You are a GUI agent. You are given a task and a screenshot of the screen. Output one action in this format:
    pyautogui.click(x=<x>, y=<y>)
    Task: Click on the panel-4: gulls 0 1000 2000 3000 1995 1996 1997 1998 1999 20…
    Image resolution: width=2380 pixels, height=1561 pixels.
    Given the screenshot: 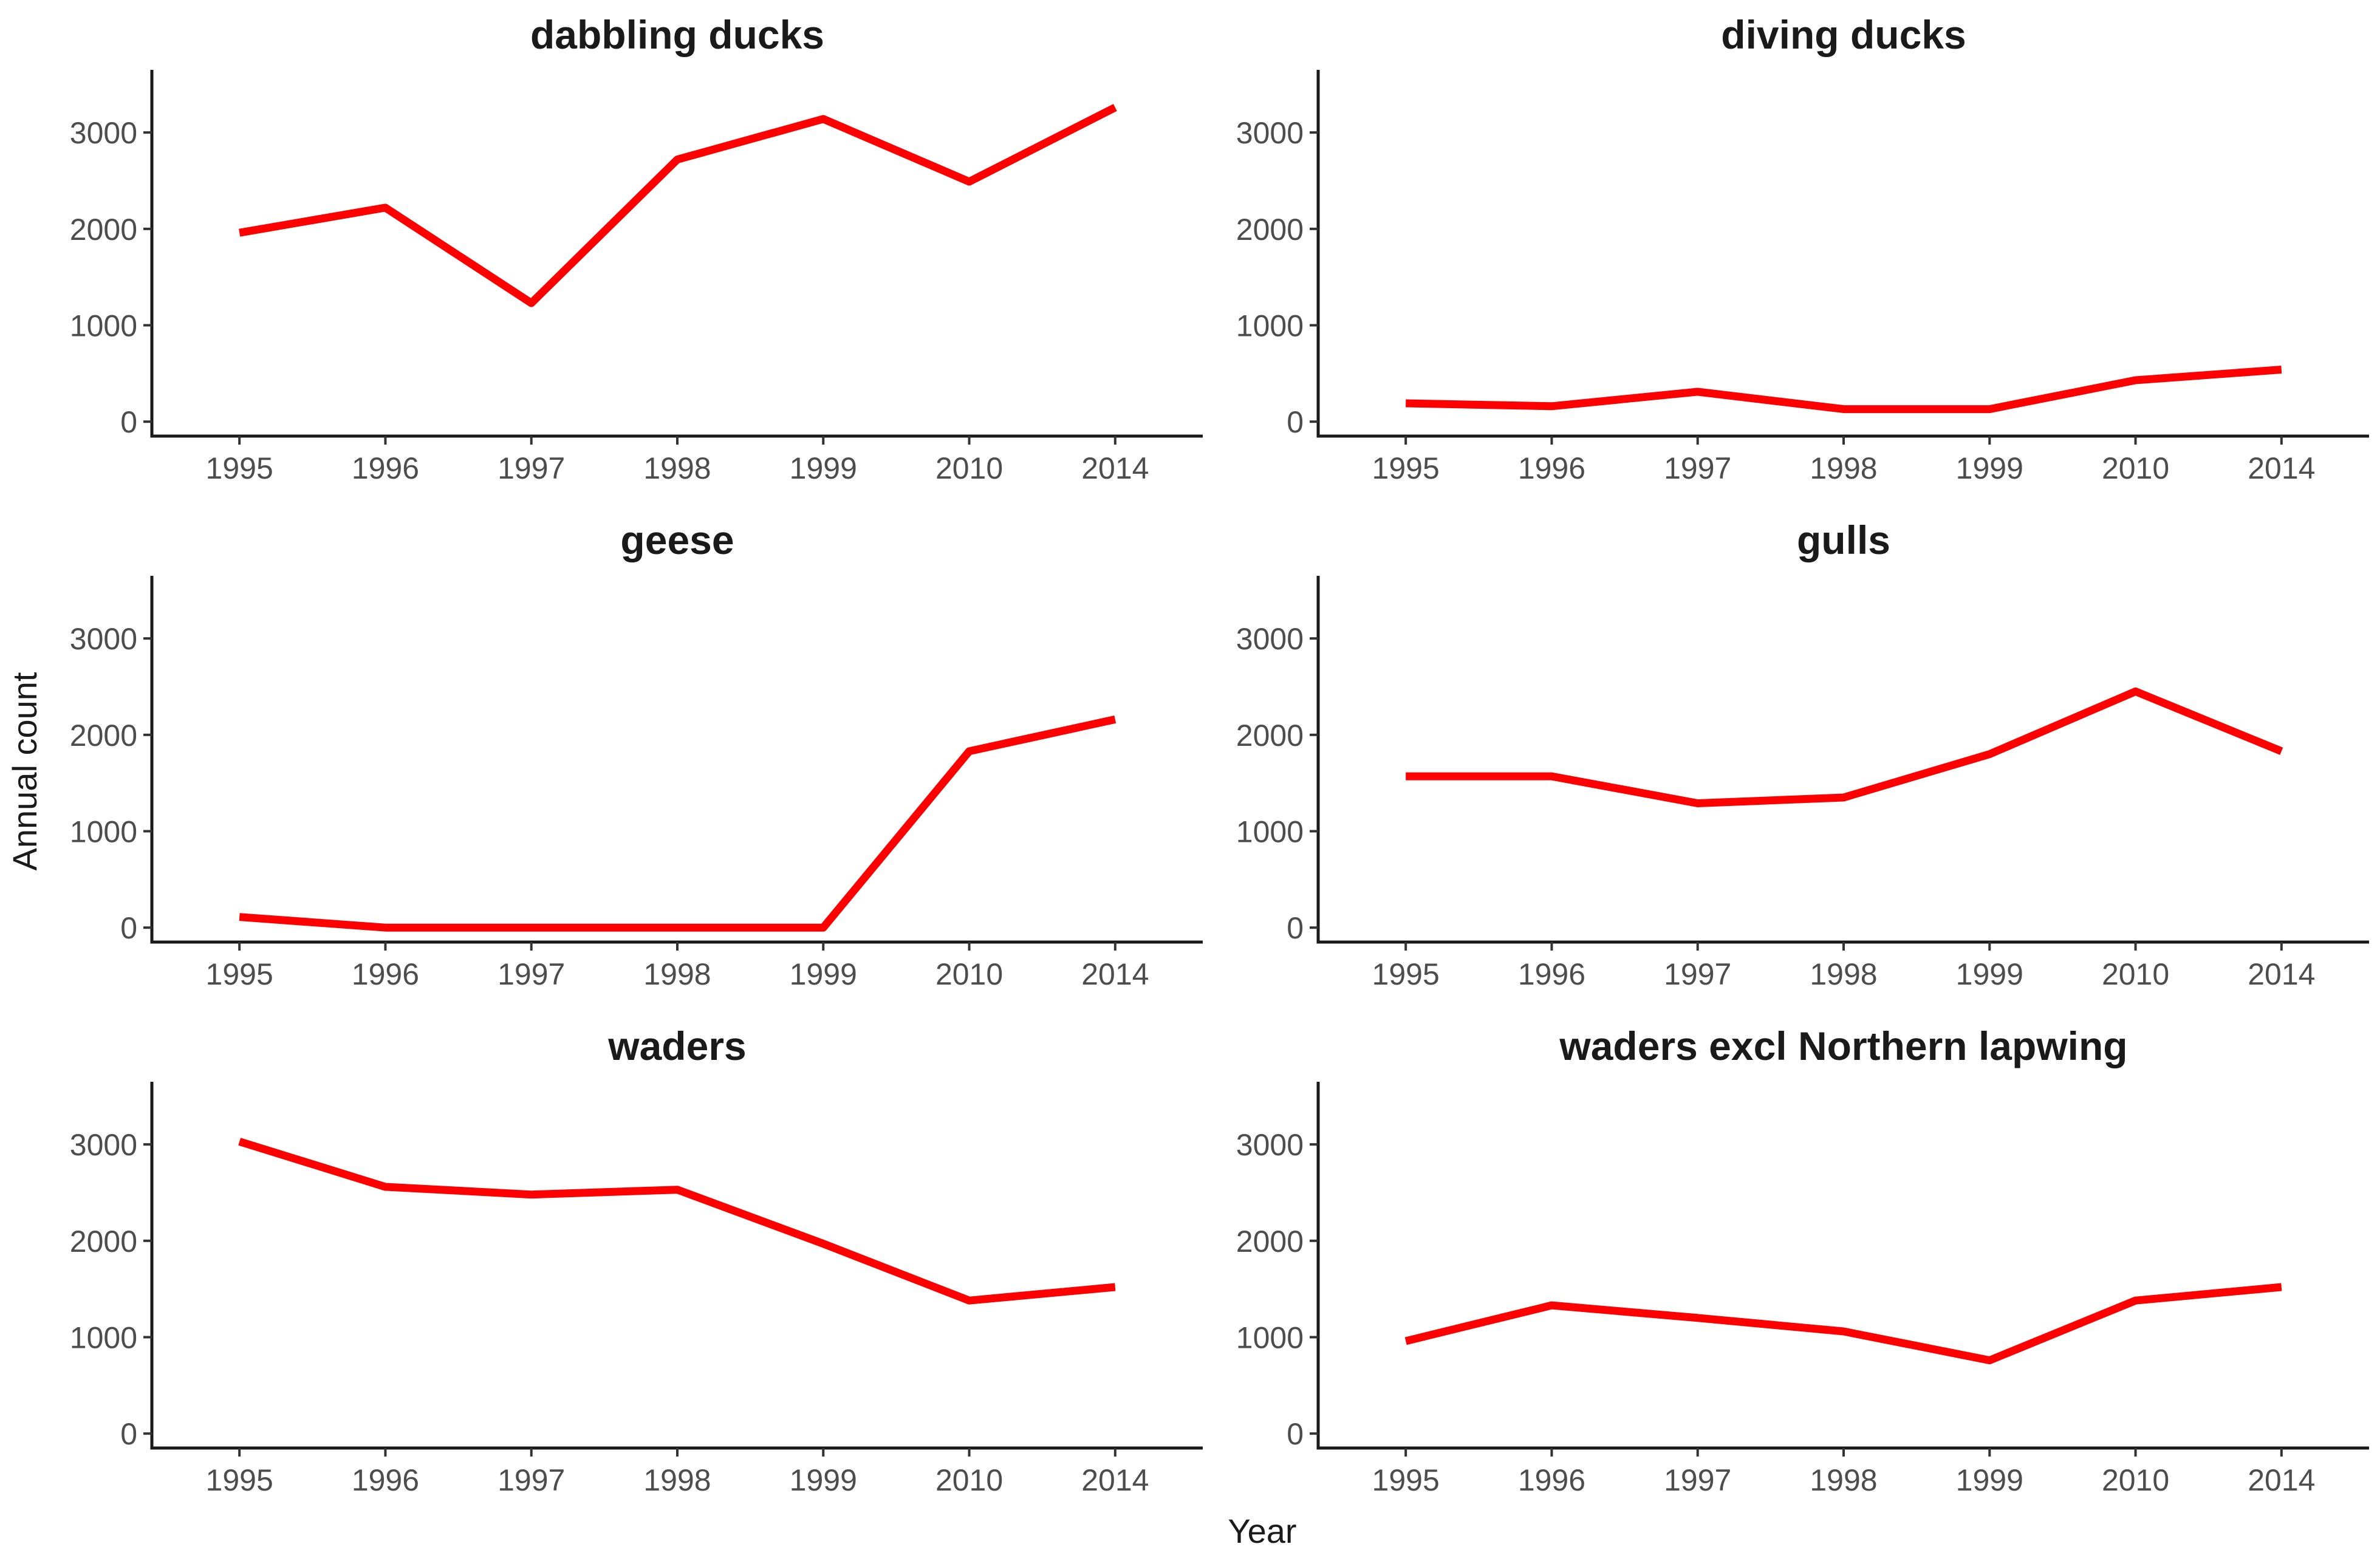 What is the action you would take?
    pyautogui.click(x=1802, y=754)
    